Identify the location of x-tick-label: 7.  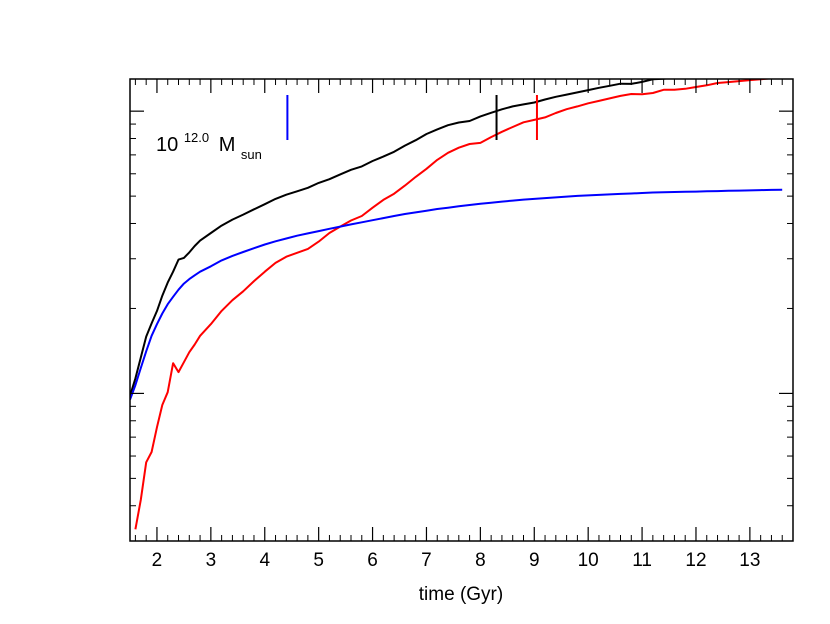
(426, 560).